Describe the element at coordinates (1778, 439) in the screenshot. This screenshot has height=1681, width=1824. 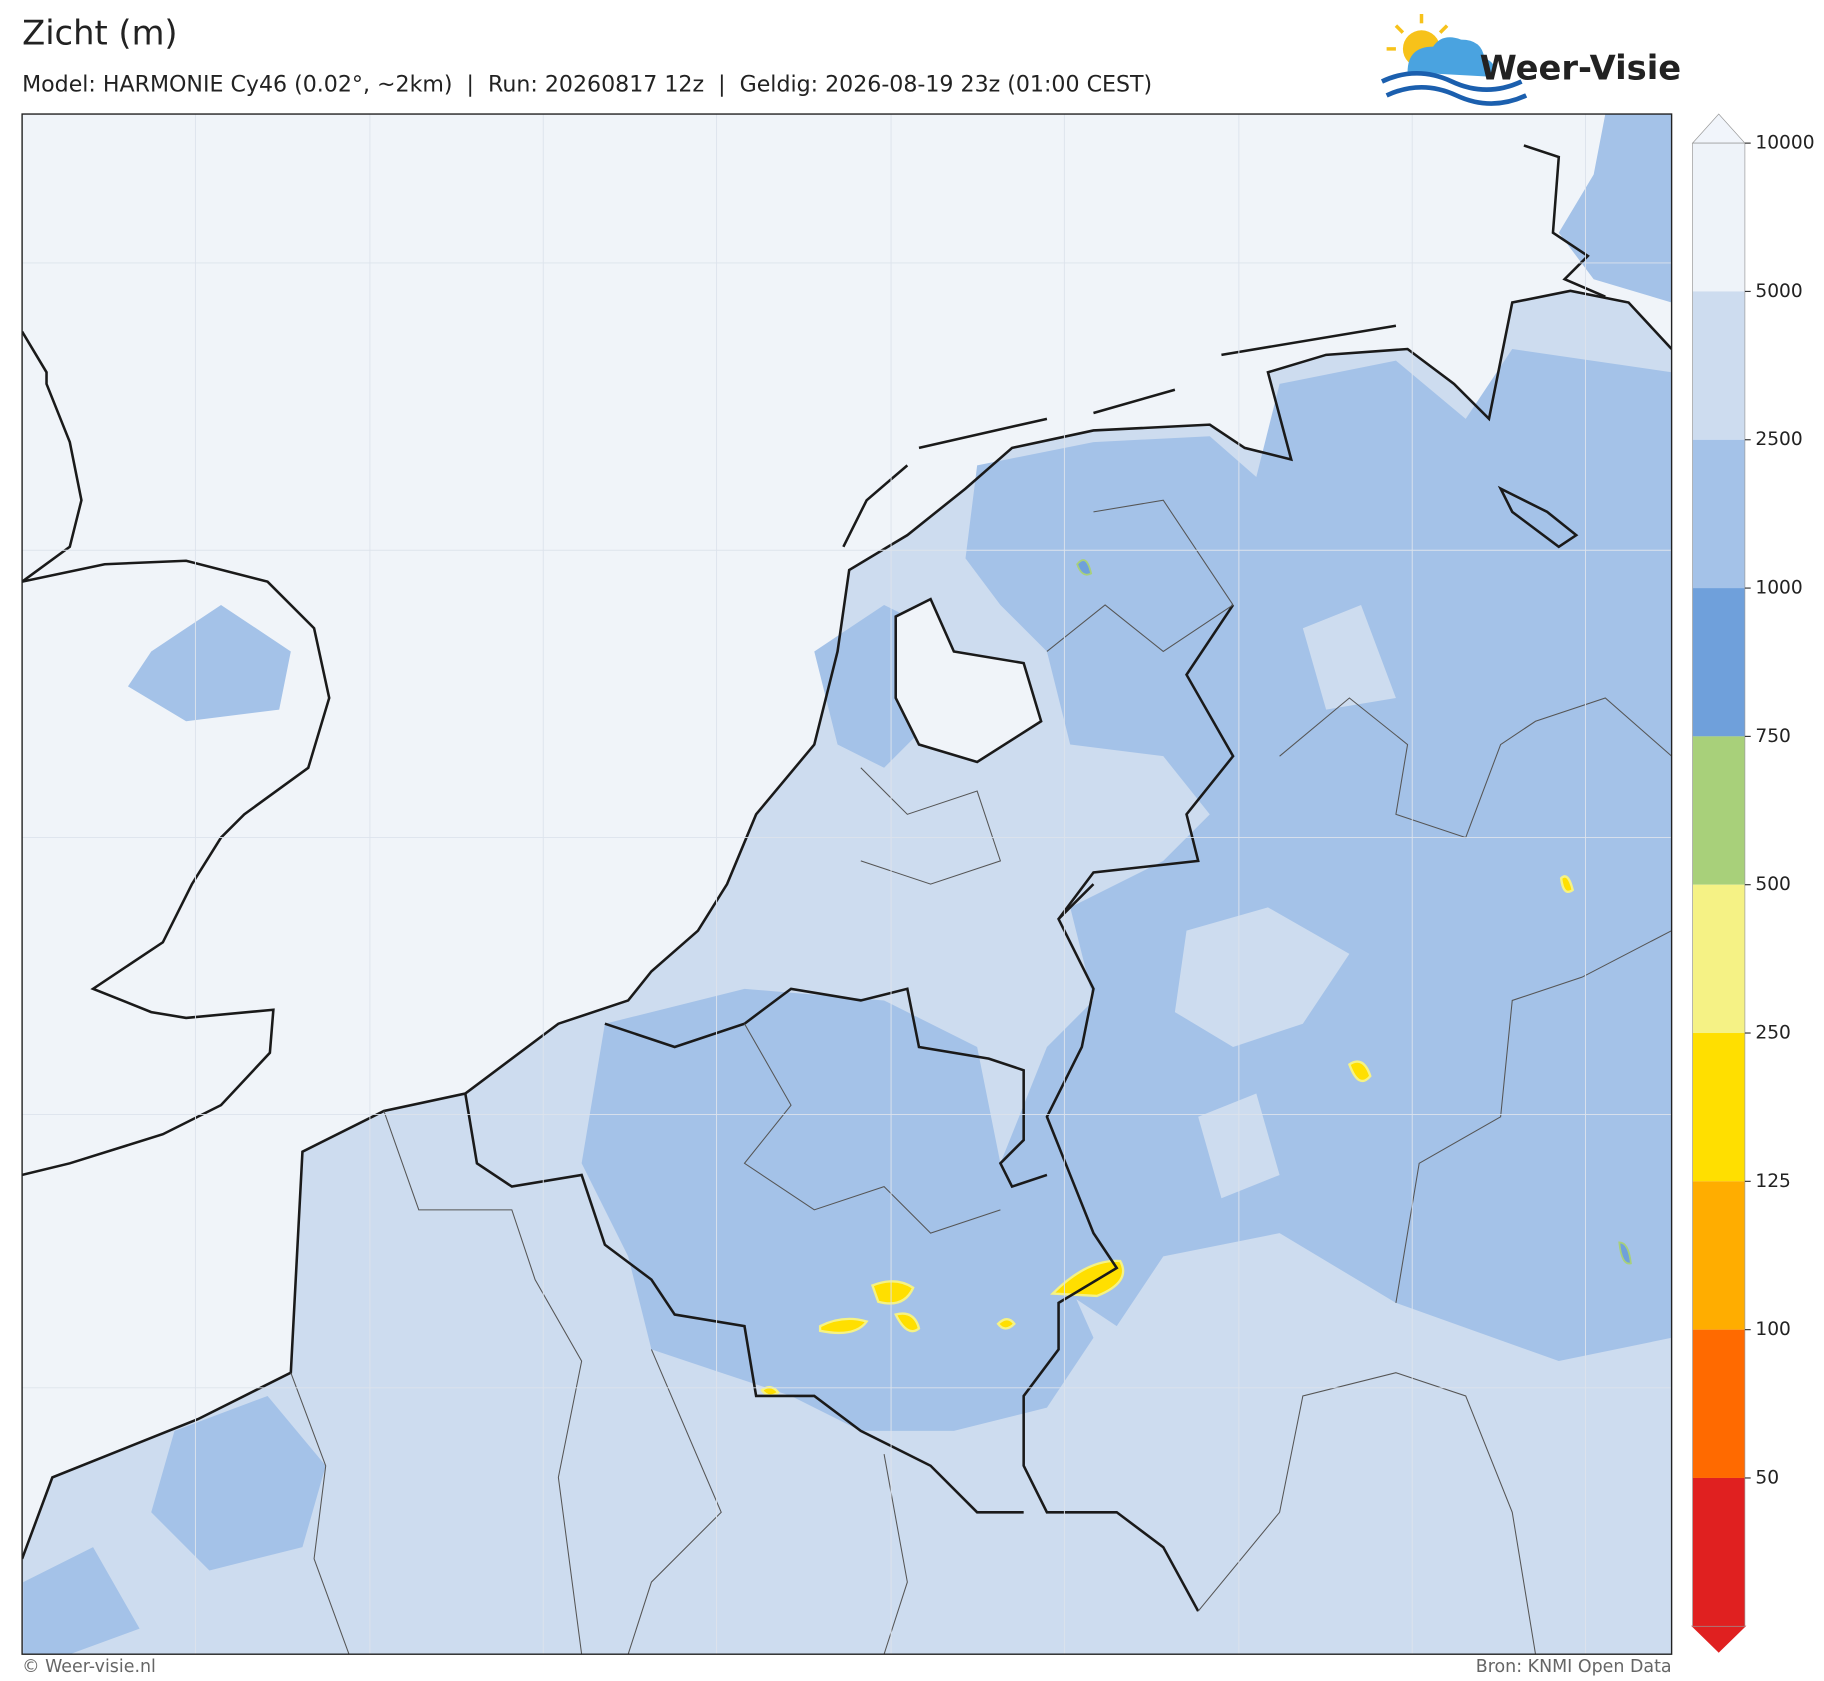
I see `colorbar-label: 2500` at that location.